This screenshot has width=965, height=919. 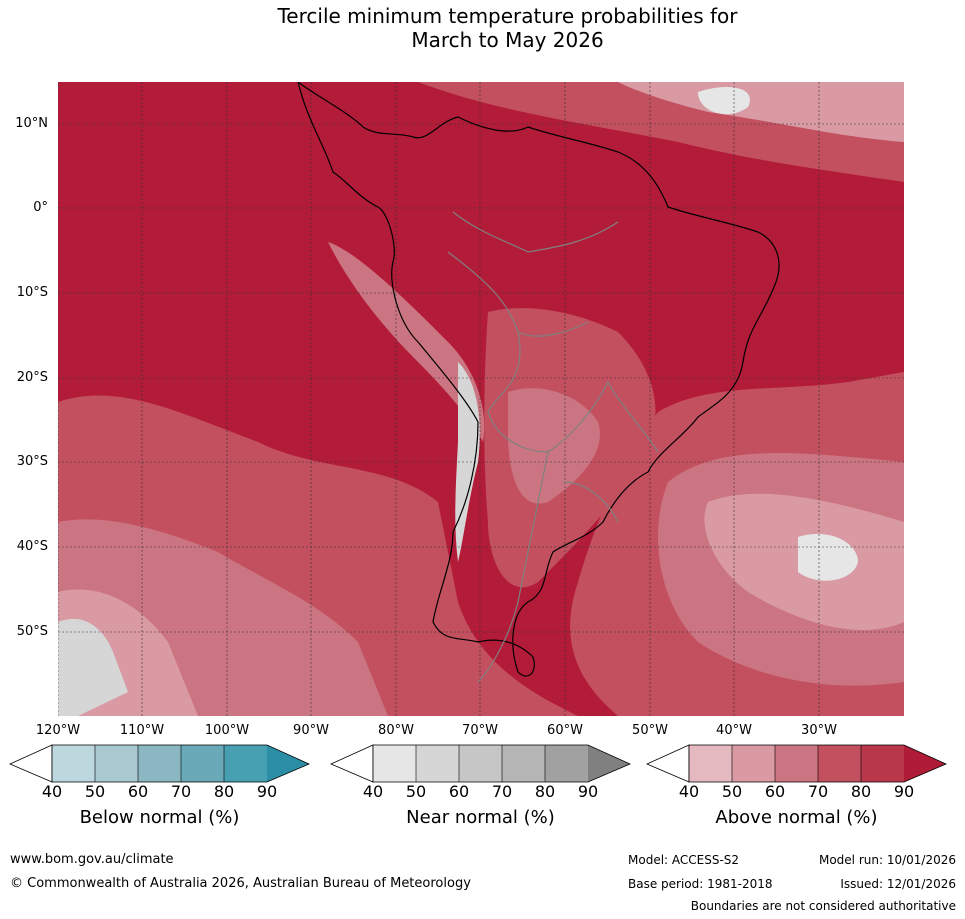 I want to click on cb-near-tick-60: 60, so click(x=459, y=791).